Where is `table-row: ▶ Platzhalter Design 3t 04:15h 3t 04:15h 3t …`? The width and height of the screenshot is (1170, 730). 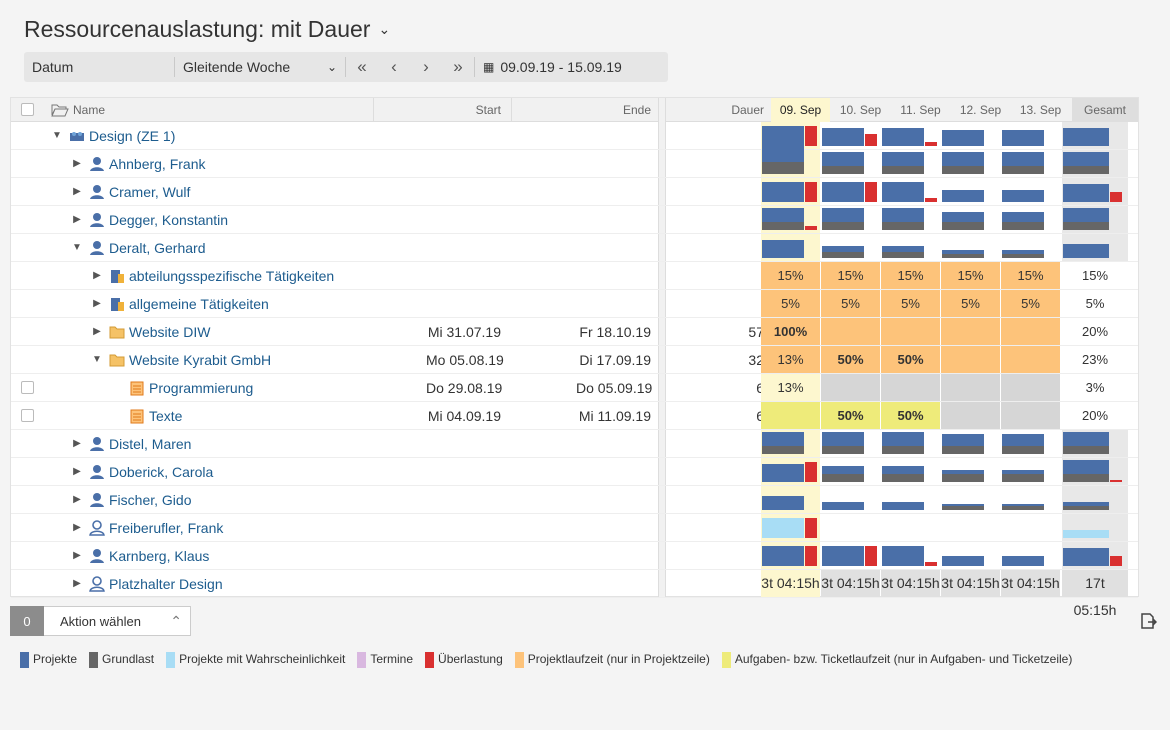
table-row: ▶ Platzhalter Design 3t 04:15h 3t 04:15h 3t … is located at coordinates (574, 594).